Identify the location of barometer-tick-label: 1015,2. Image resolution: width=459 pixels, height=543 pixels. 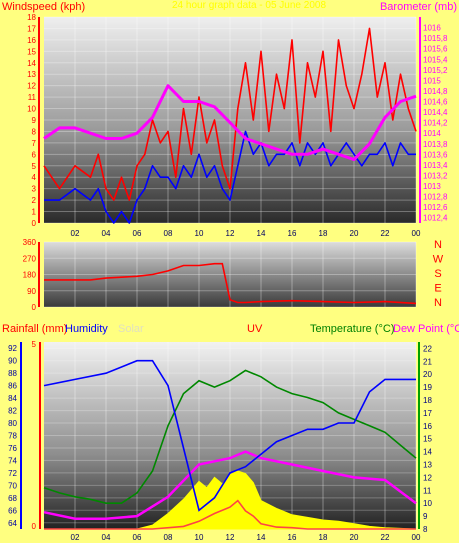
(435, 70).